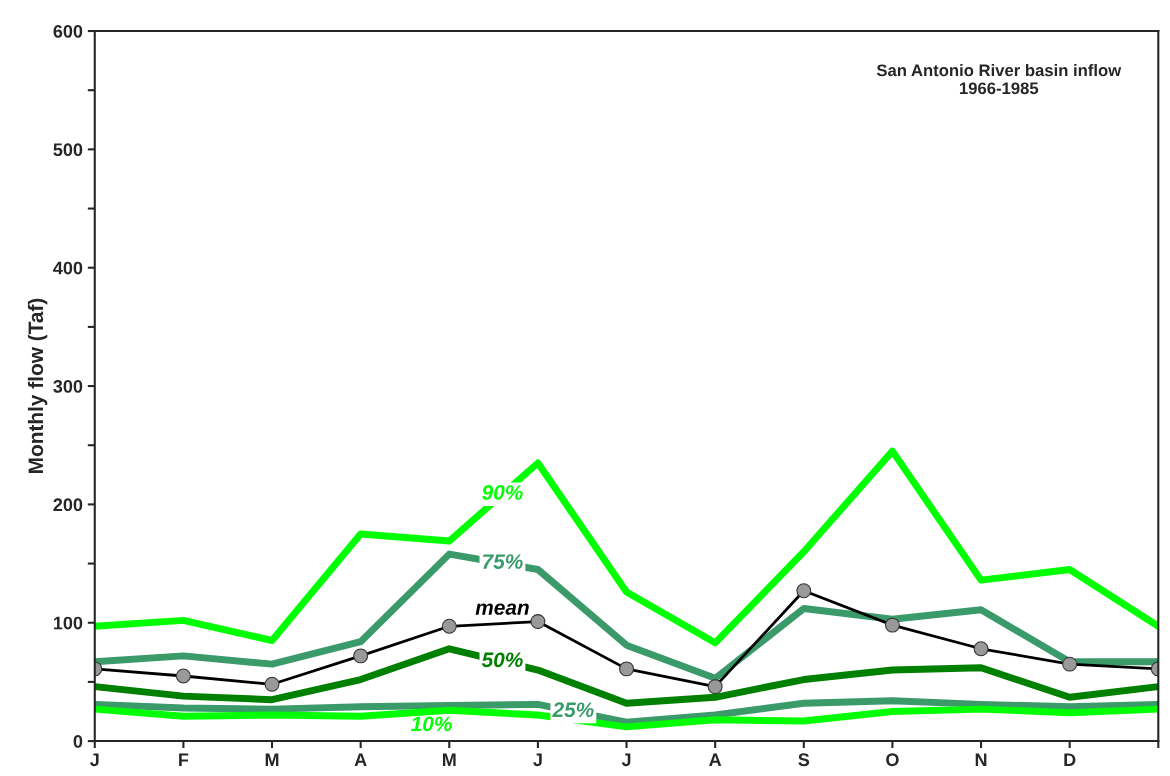 The image size is (1170, 776). I want to click on y-tick-label: 200, so click(68, 505).